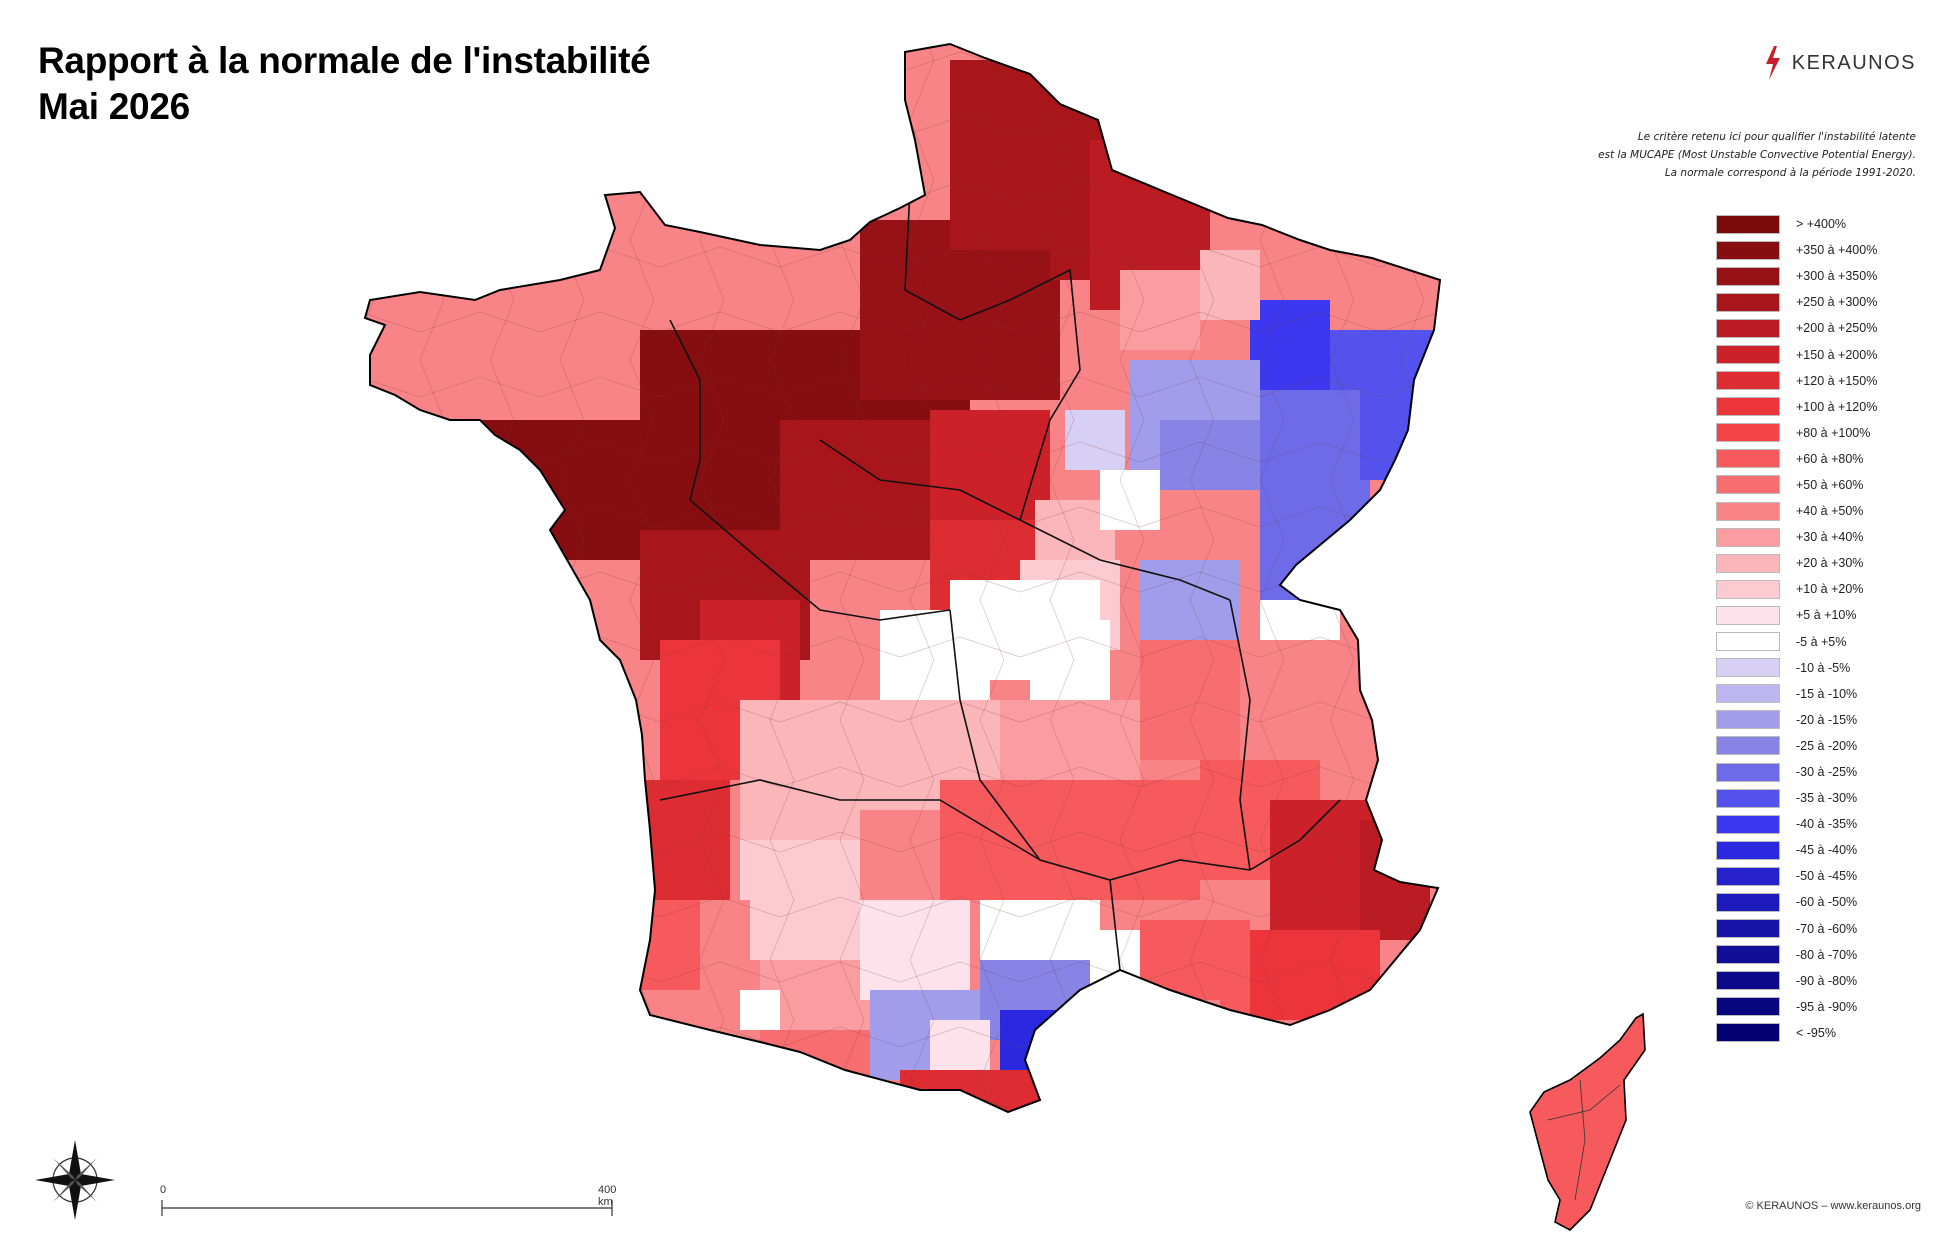 This screenshot has height=1249, width=1954. I want to click on legend-label: +150 à +200%, so click(1837, 354).